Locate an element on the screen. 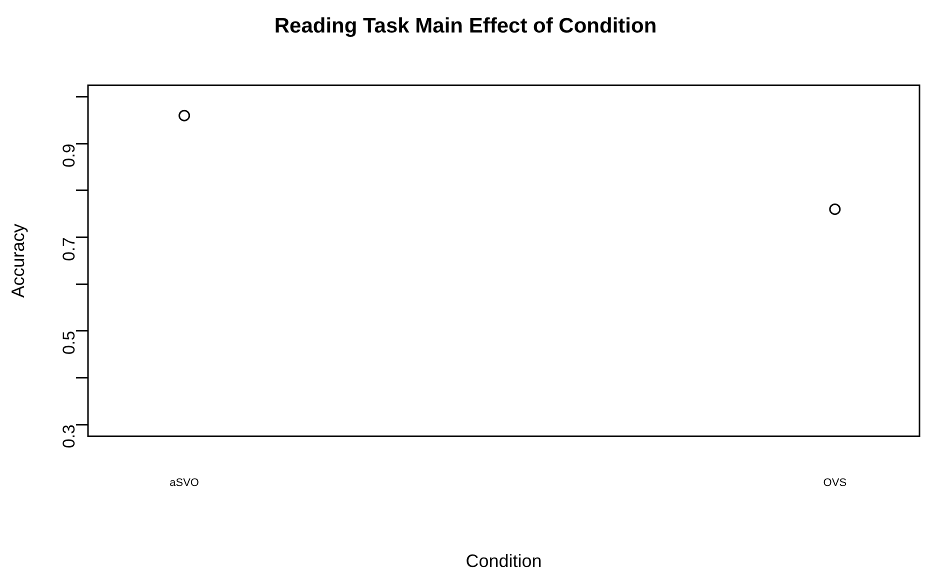 This screenshot has width=926, height=579. x-tick-label: OVS is located at coordinates (835, 482).